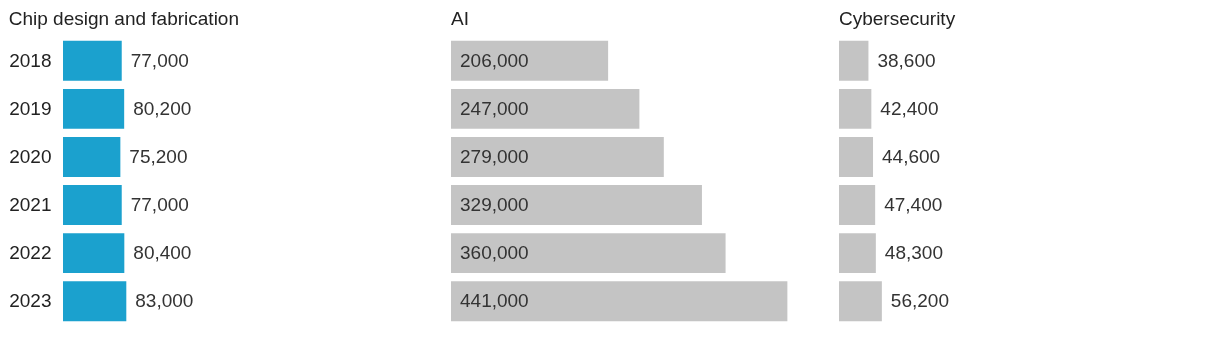  What do you see at coordinates (913, 205) in the screenshot?
I see `data-label: 47,400` at bounding box center [913, 205].